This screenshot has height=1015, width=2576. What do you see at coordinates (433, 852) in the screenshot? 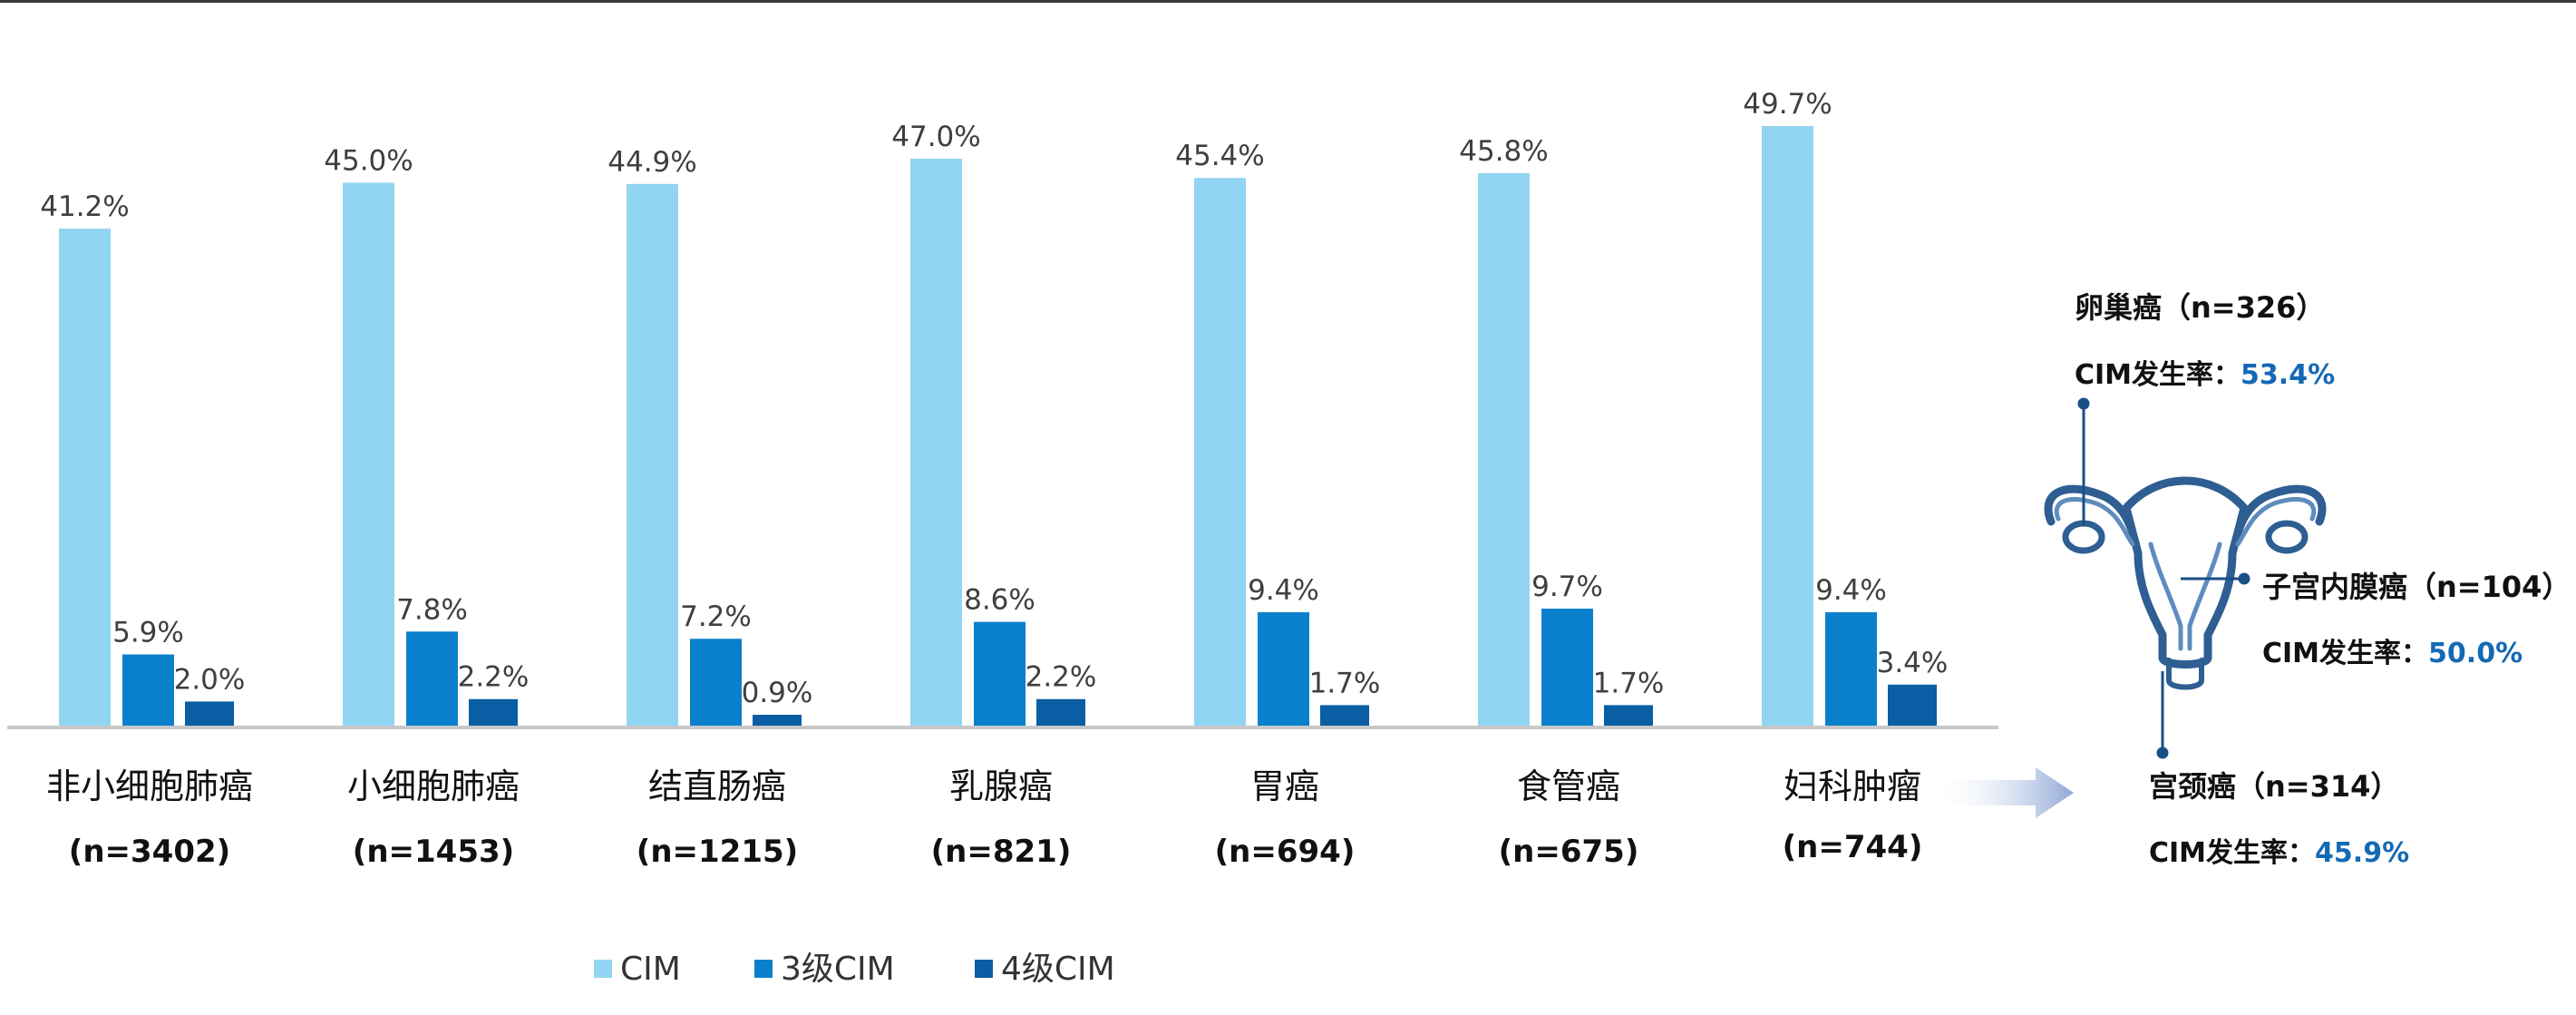
I see `sample-size-label-1: (n=1453)` at bounding box center [433, 852].